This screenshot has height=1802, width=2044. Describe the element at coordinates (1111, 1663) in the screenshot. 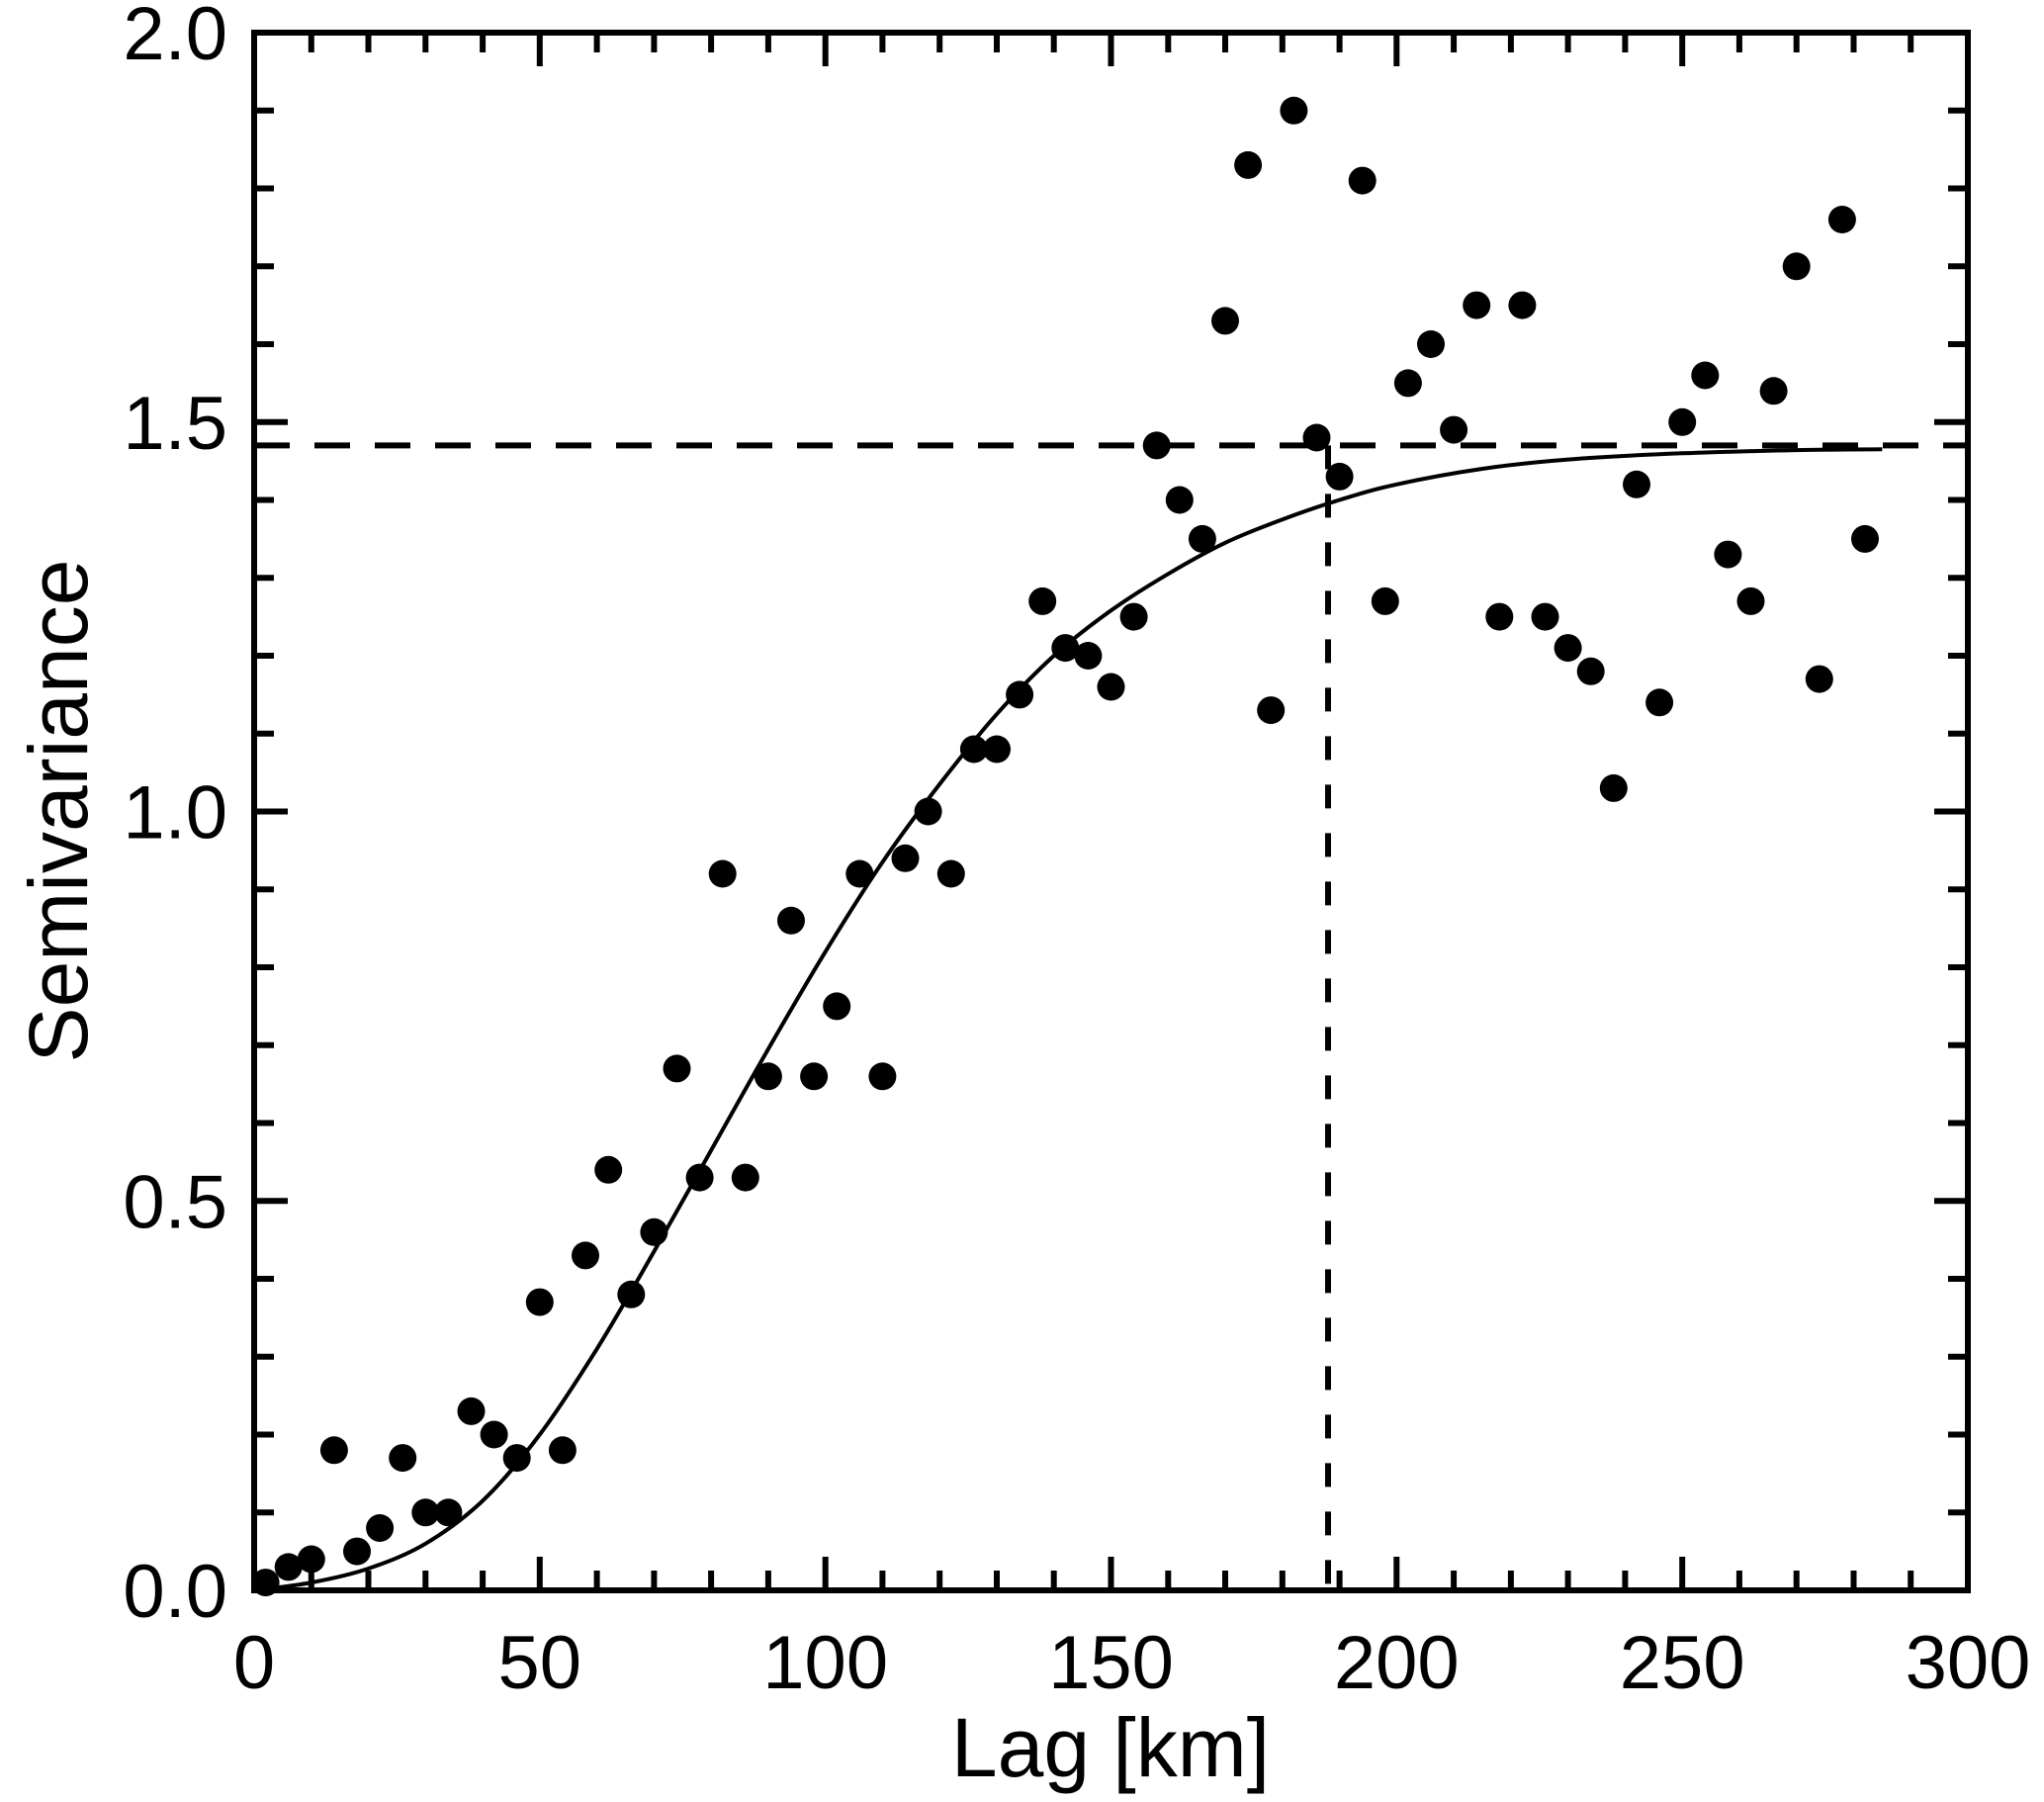

I see `x-tick-label: 150` at that location.